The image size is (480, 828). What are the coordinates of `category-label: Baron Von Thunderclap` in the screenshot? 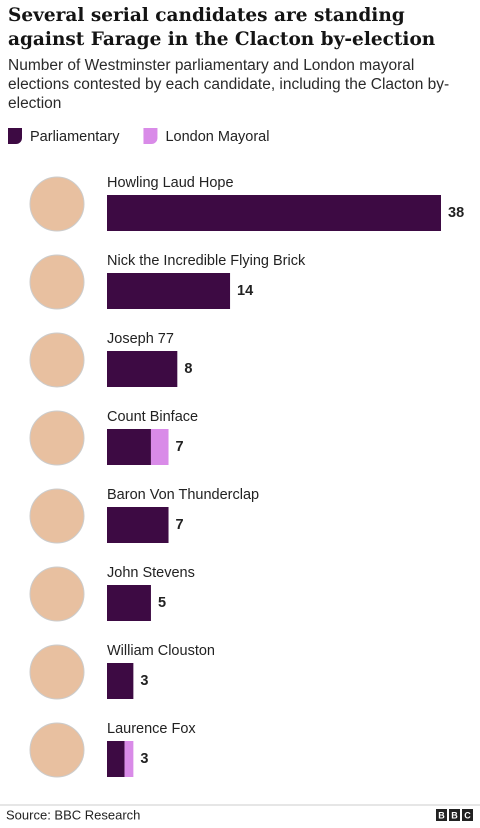 It's located at (183, 495).